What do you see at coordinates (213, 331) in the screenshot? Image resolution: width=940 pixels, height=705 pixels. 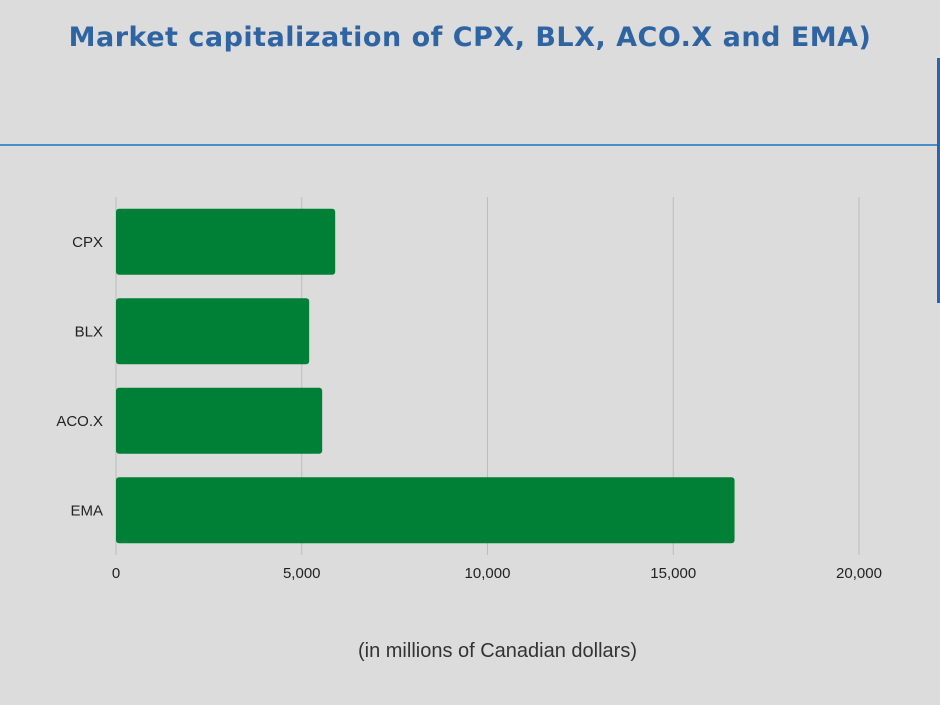 I see `bar-blx` at bounding box center [213, 331].